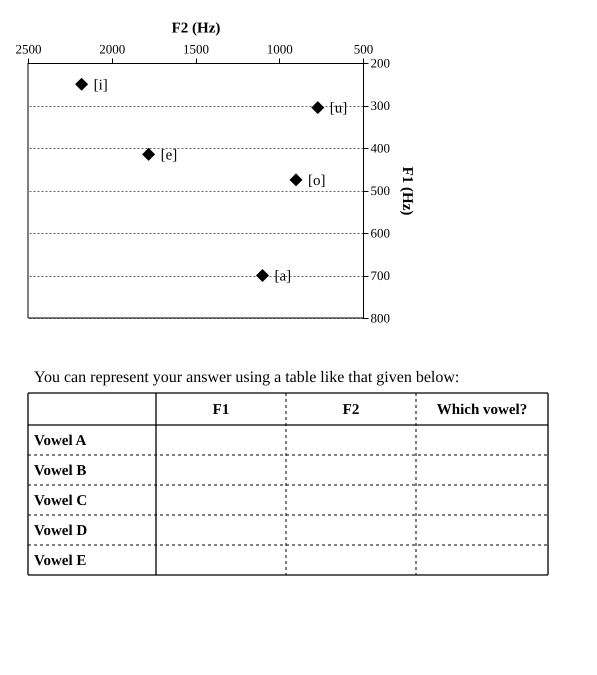  I want to click on y-tick-label: 800, so click(380, 318).